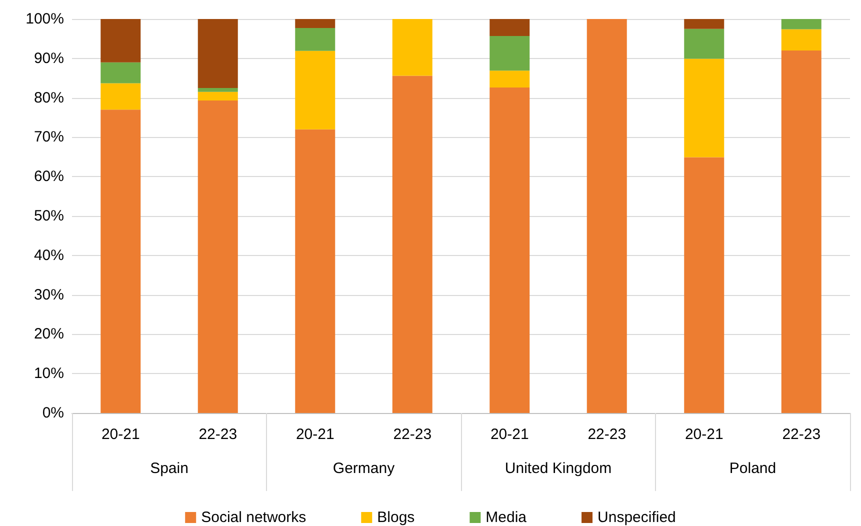  Describe the element at coordinates (169, 468) in the screenshot. I see `text: Spain` at that location.